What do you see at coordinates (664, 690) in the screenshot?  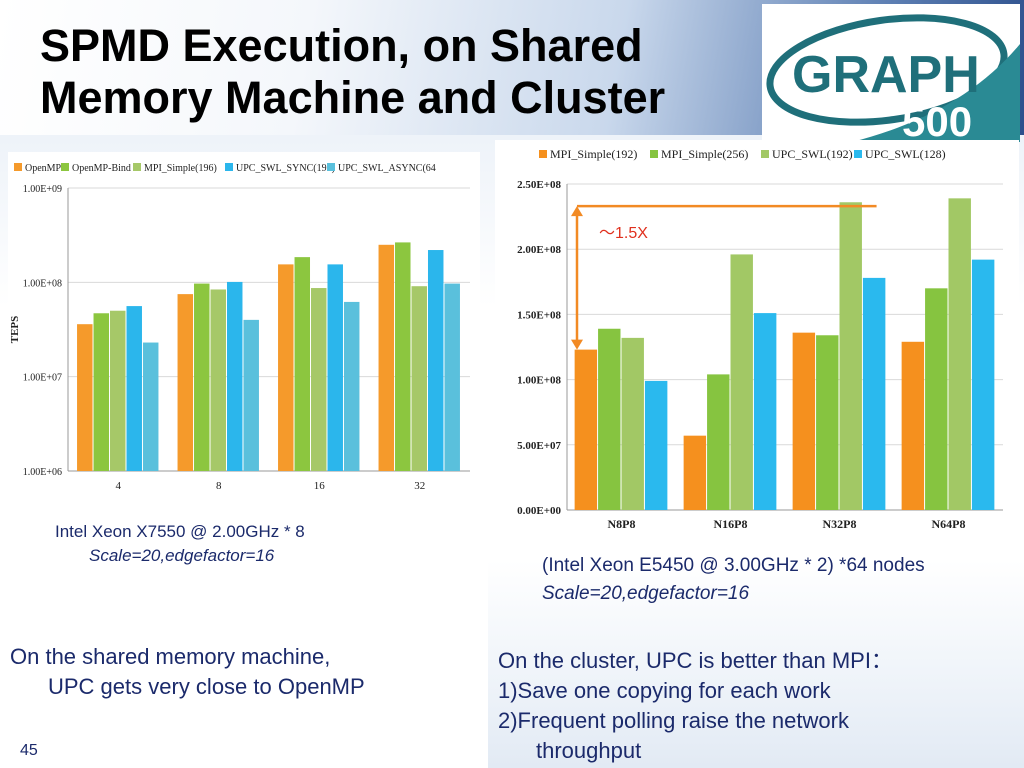 I see `note-right-line2: 1)Save one copying for each work` at bounding box center [664, 690].